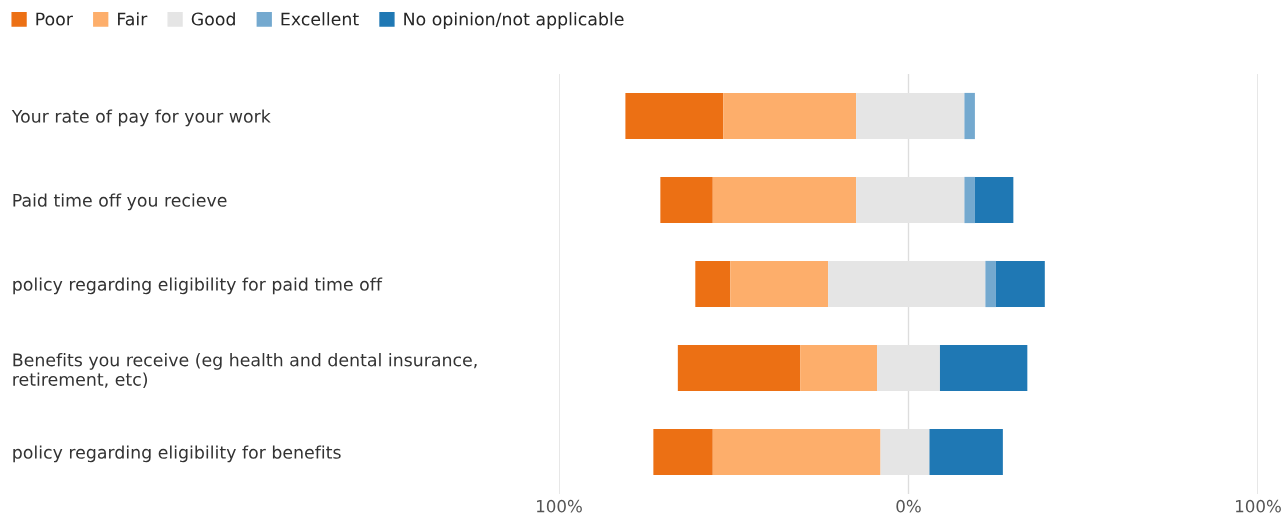  What do you see at coordinates (133, 19) in the screenshot?
I see `legend-label: Fair` at bounding box center [133, 19].